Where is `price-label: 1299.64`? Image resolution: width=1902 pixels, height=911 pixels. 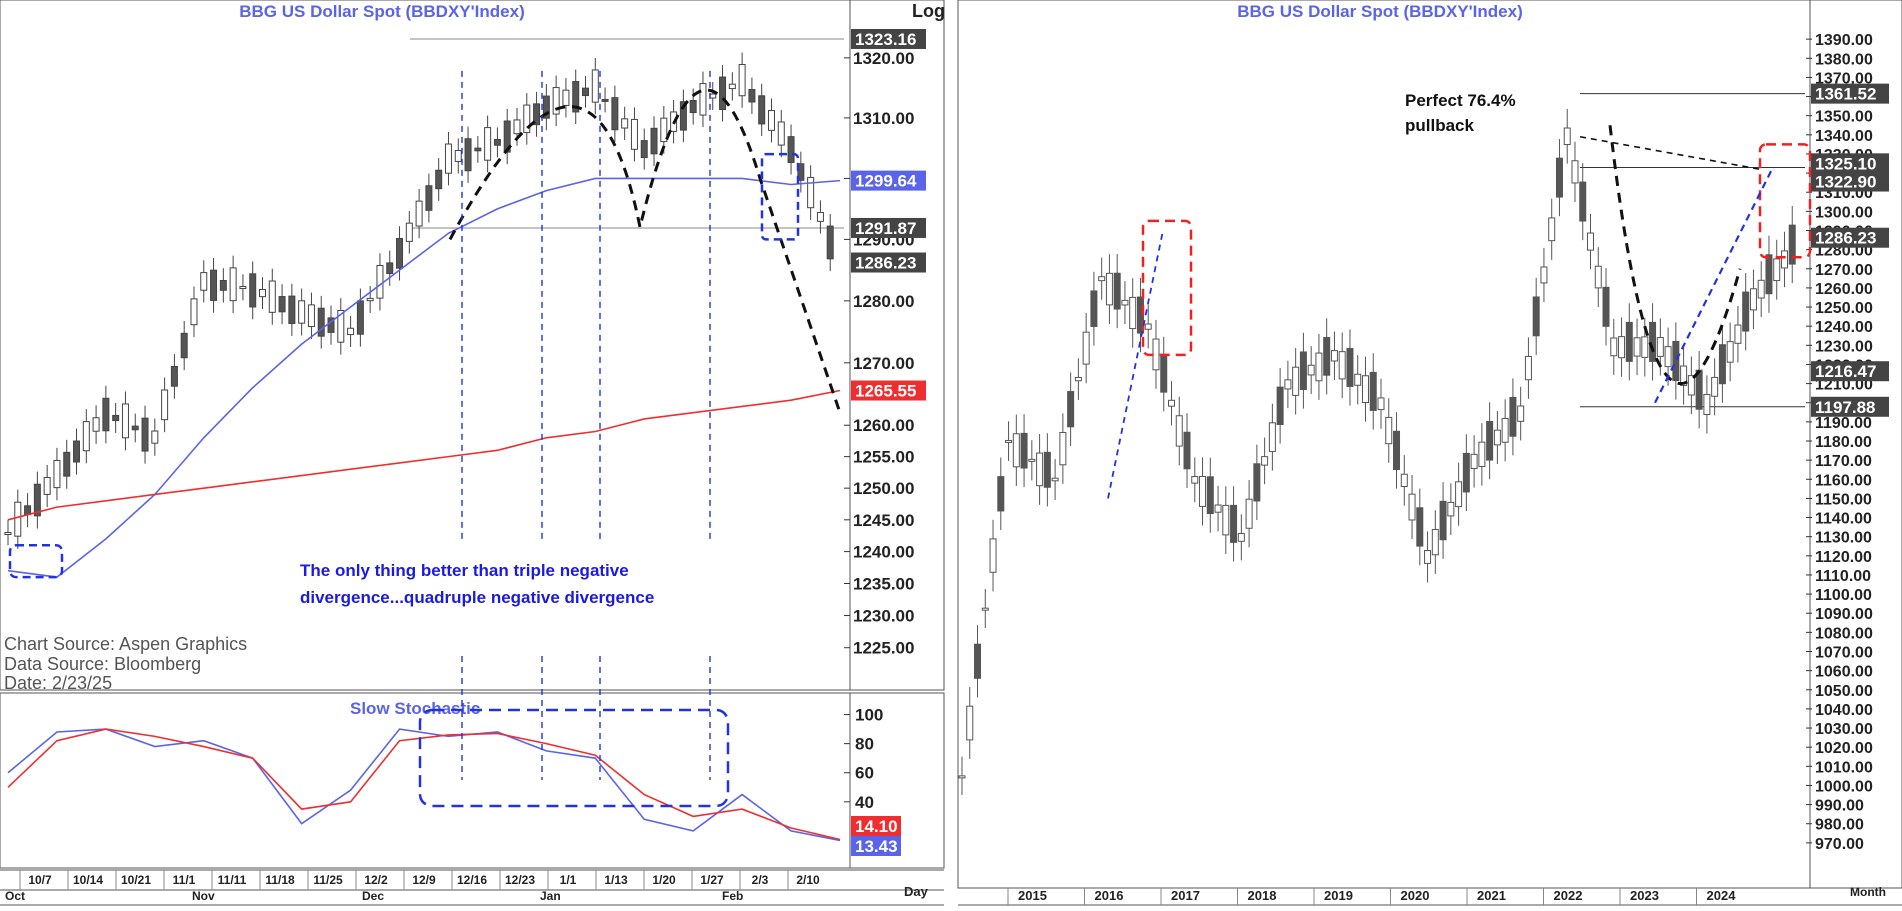 price-label: 1299.64 is located at coordinates (886, 181).